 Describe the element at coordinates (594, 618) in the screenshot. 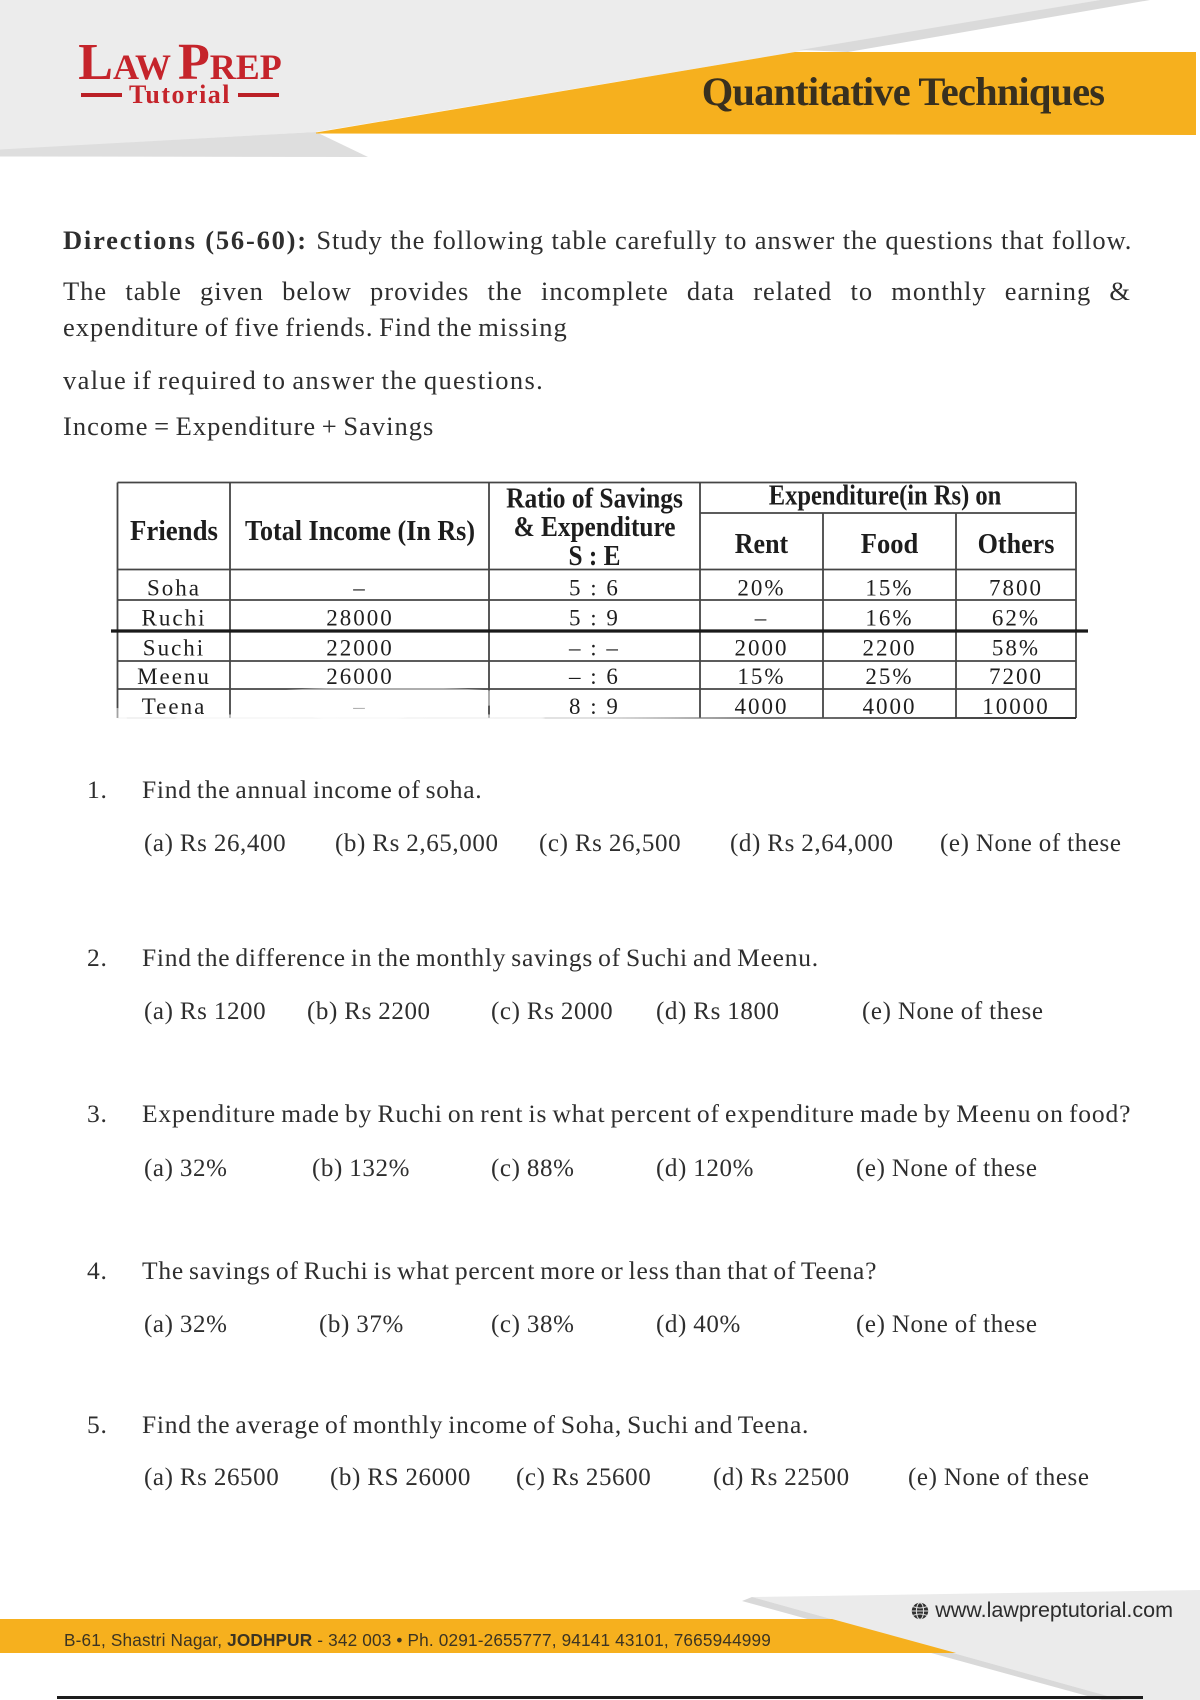

I see `svg-text: 5 : 9` at that location.